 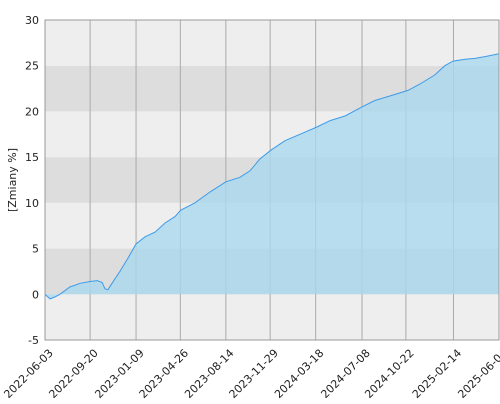 What do you see at coordinates (32, 66) in the screenshot?
I see `y-tick-label: 25` at bounding box center [32, 66].